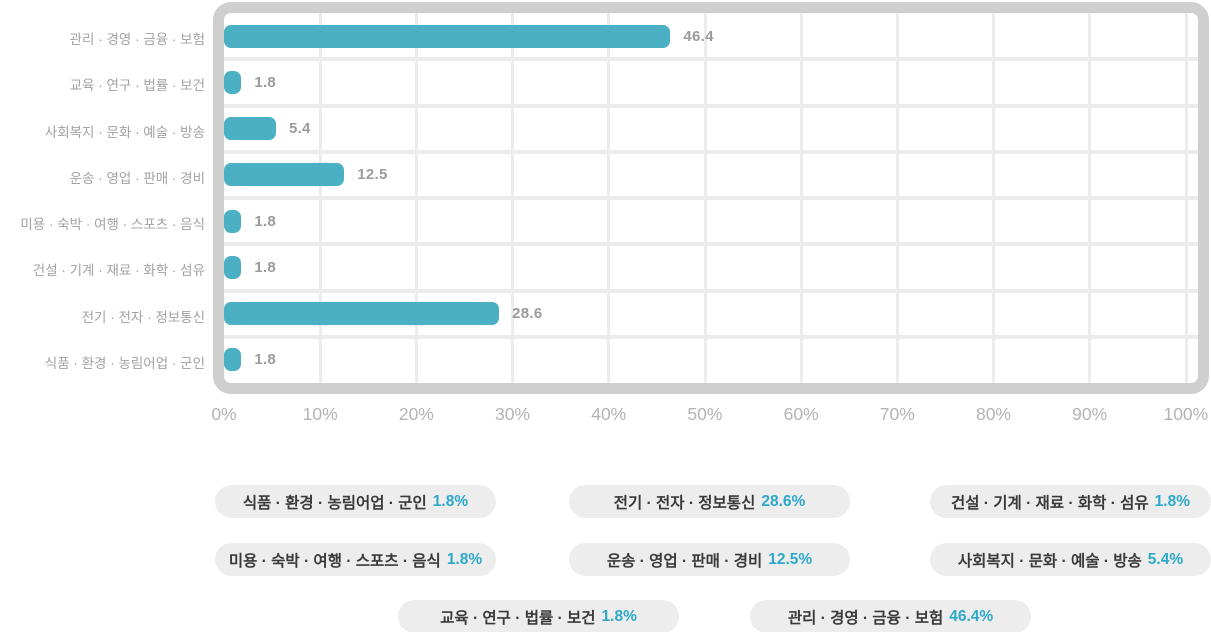 This screenshot has width=1211, height=632. What do you see at coordinates (124, 132) in the screenshot?
I see `category-label: 사회복지 · 문화 · 예술 · 방송` at bounding box center [124, 132].